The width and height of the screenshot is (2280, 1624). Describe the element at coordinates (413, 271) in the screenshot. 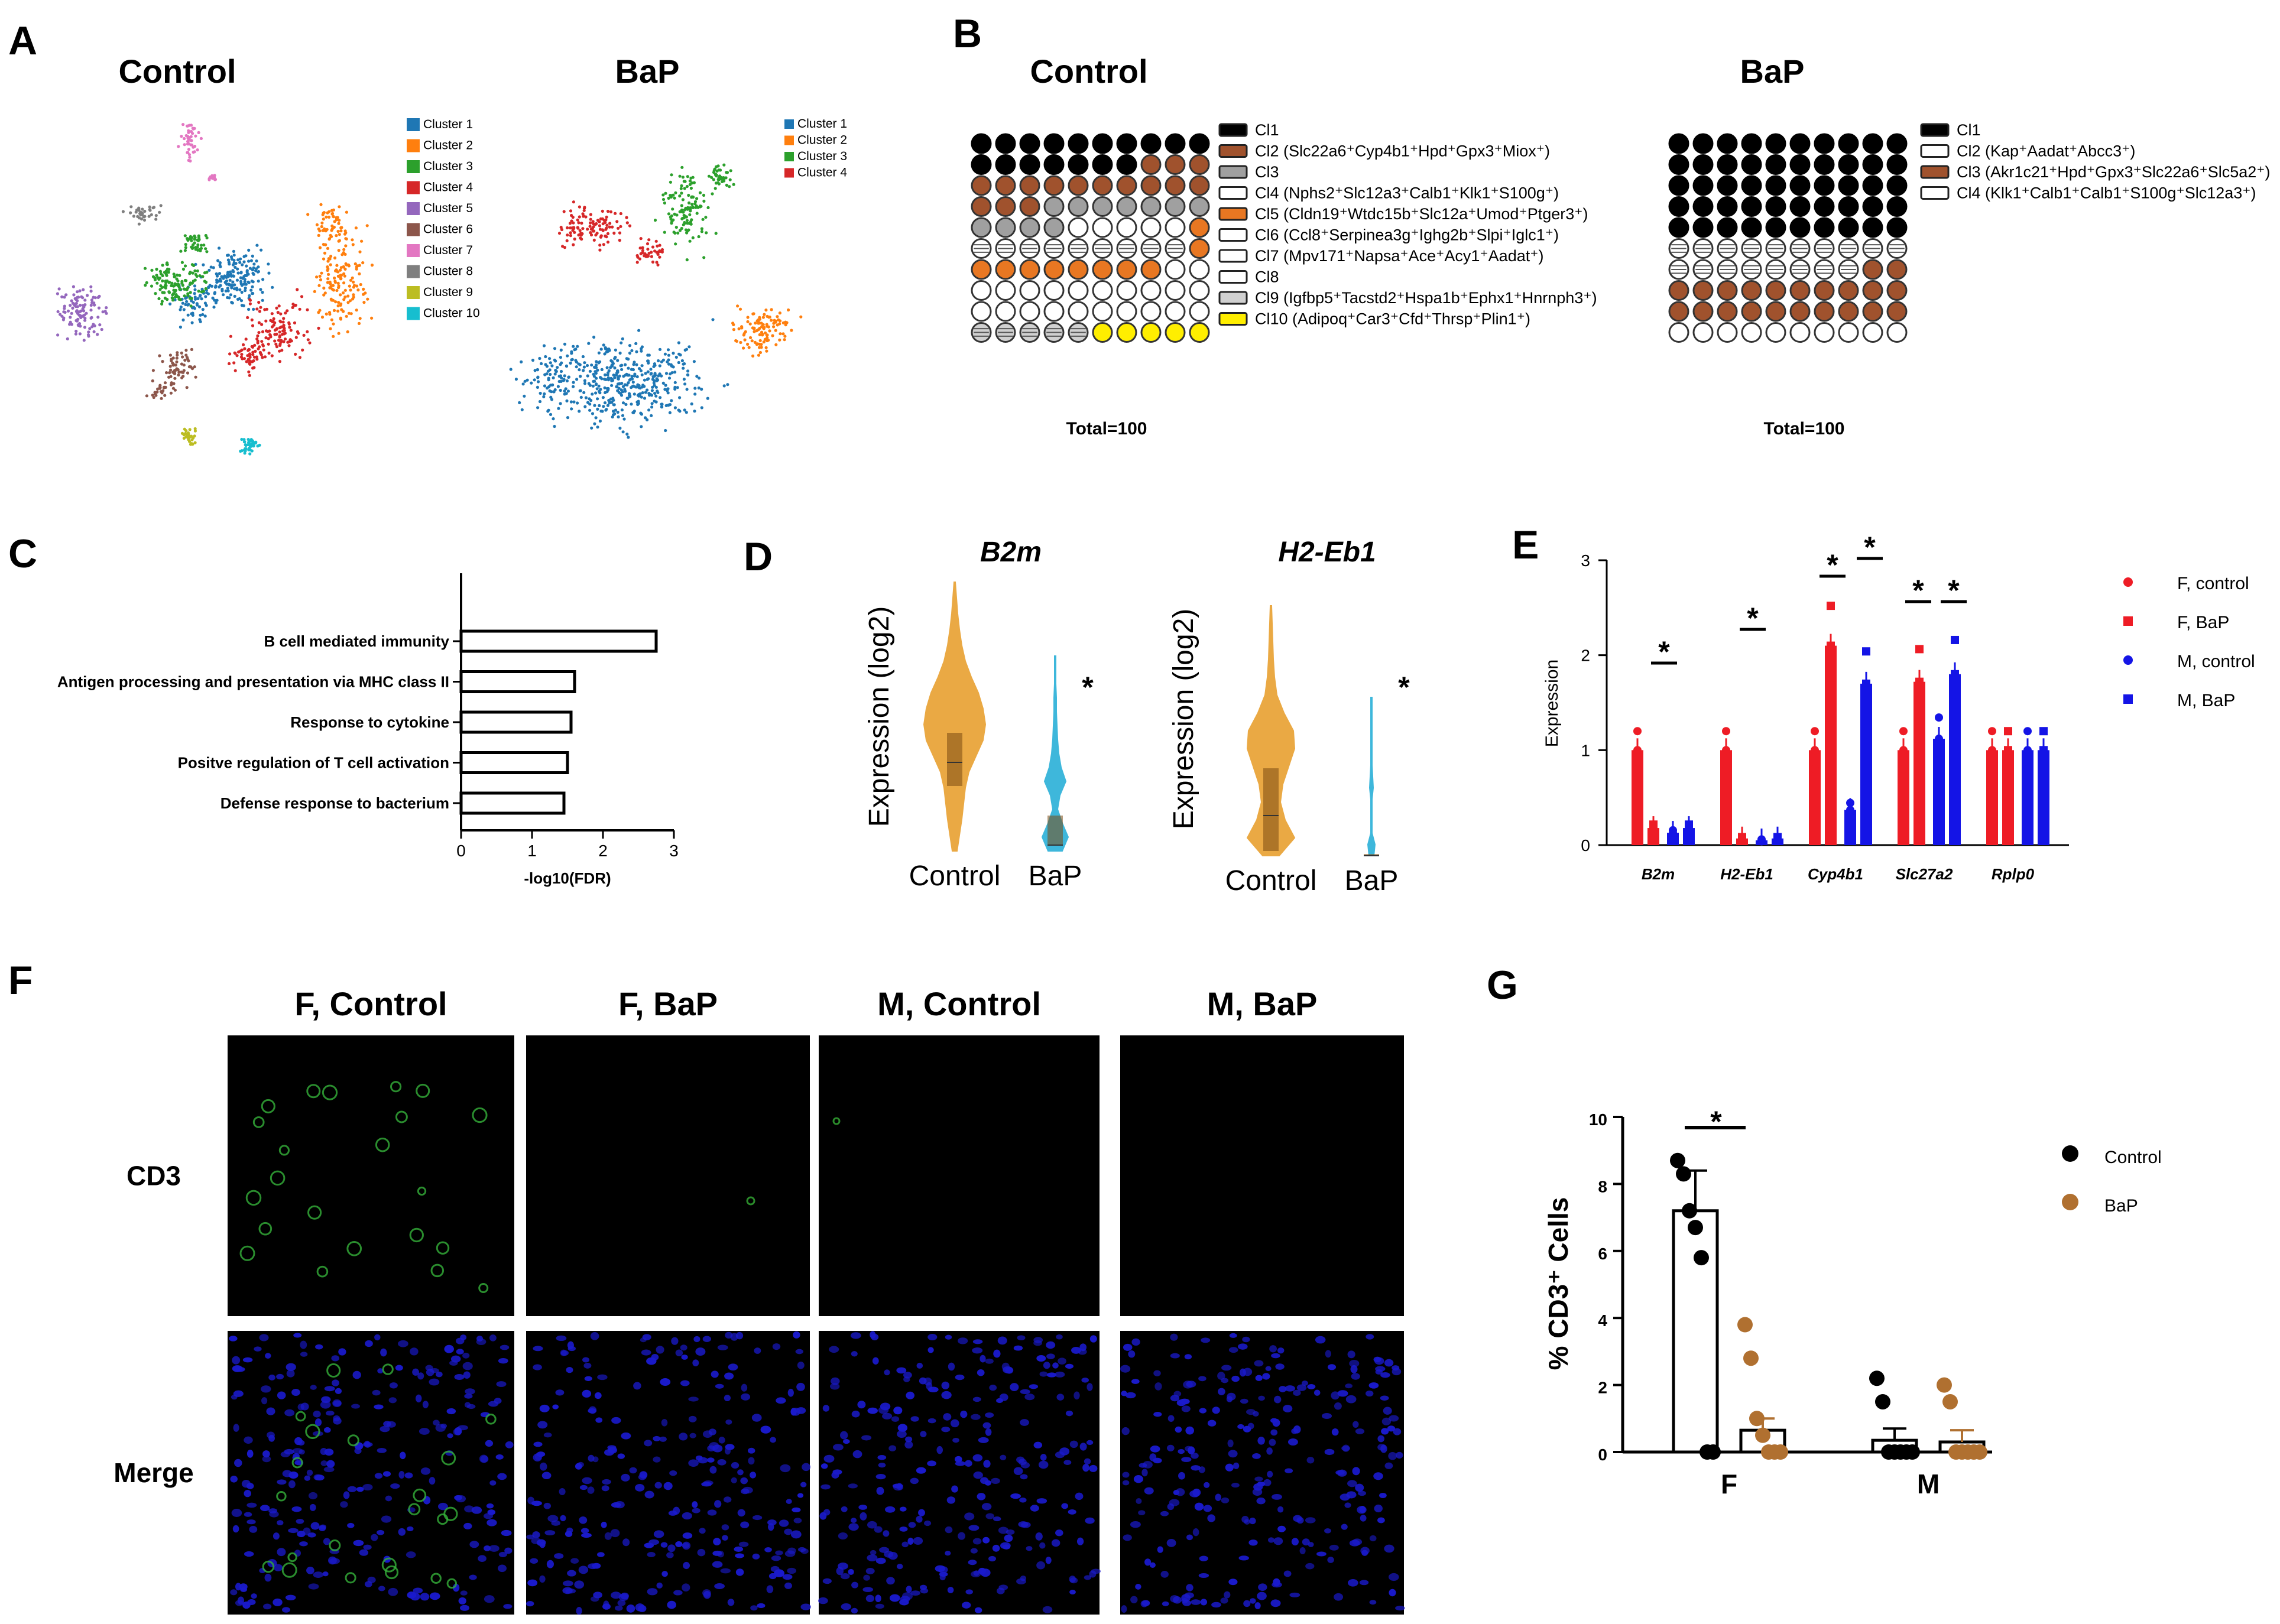

I see `umap-legend-swatch` at that location.